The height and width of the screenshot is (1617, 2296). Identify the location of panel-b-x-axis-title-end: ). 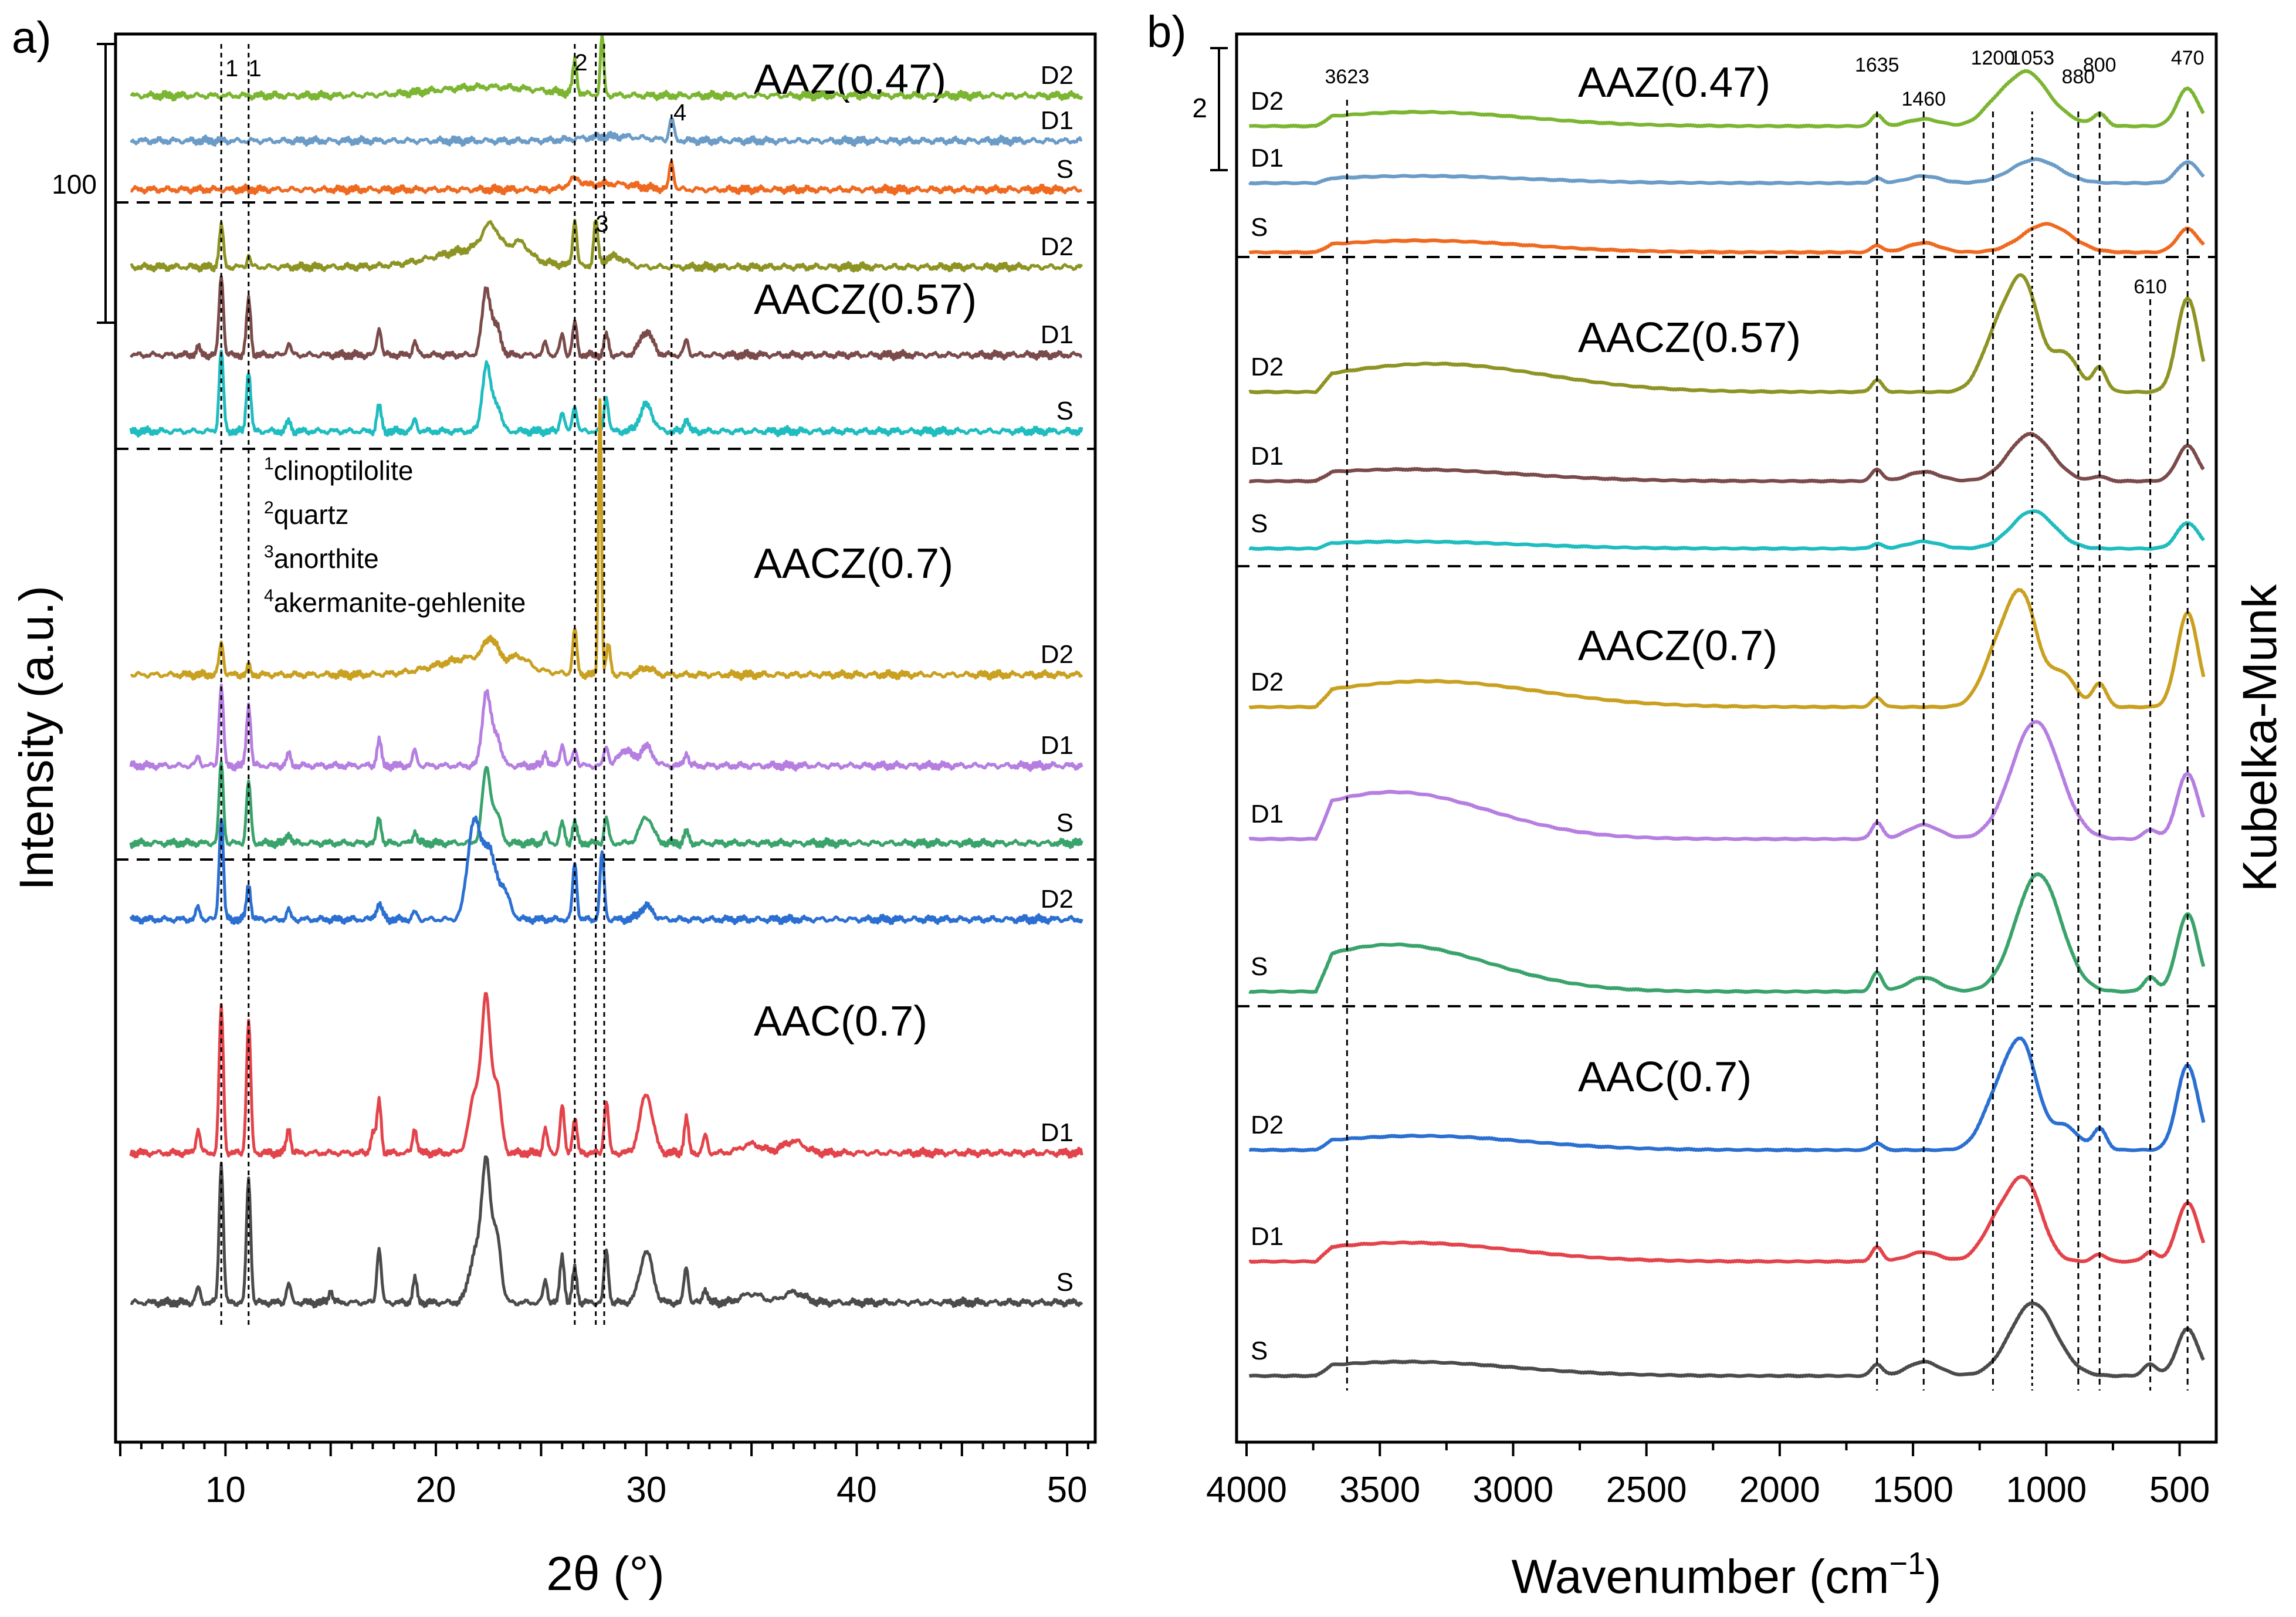
(1933, 1577).